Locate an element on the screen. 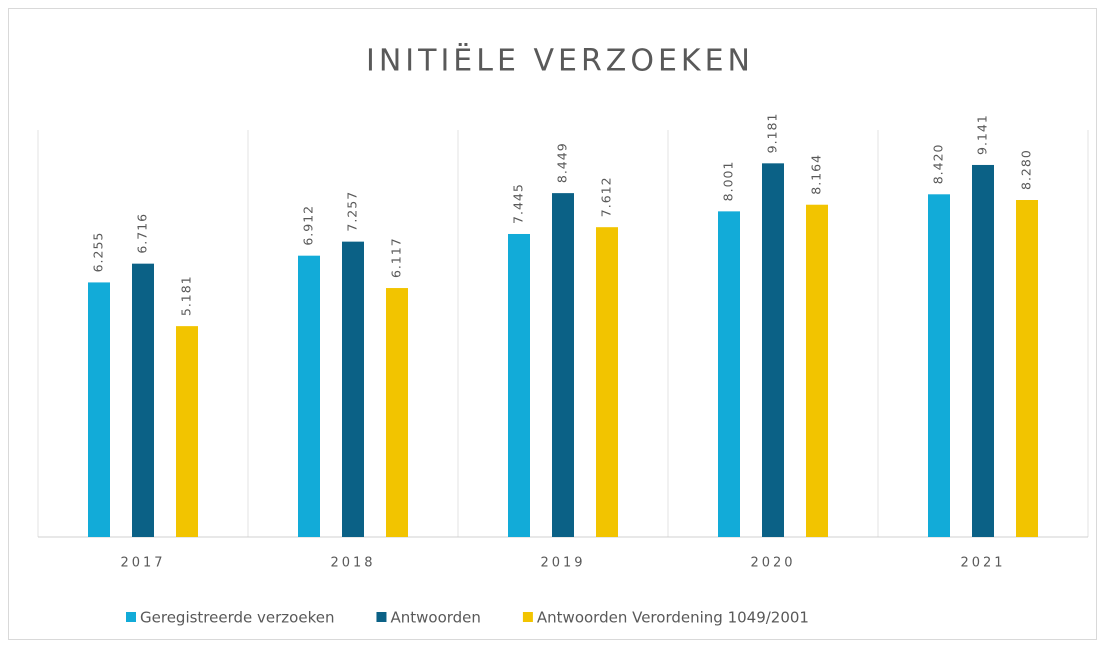 This screenshot has height=648, width=1105. x-tick-label: 2019 is located at coordinates (562, 563).